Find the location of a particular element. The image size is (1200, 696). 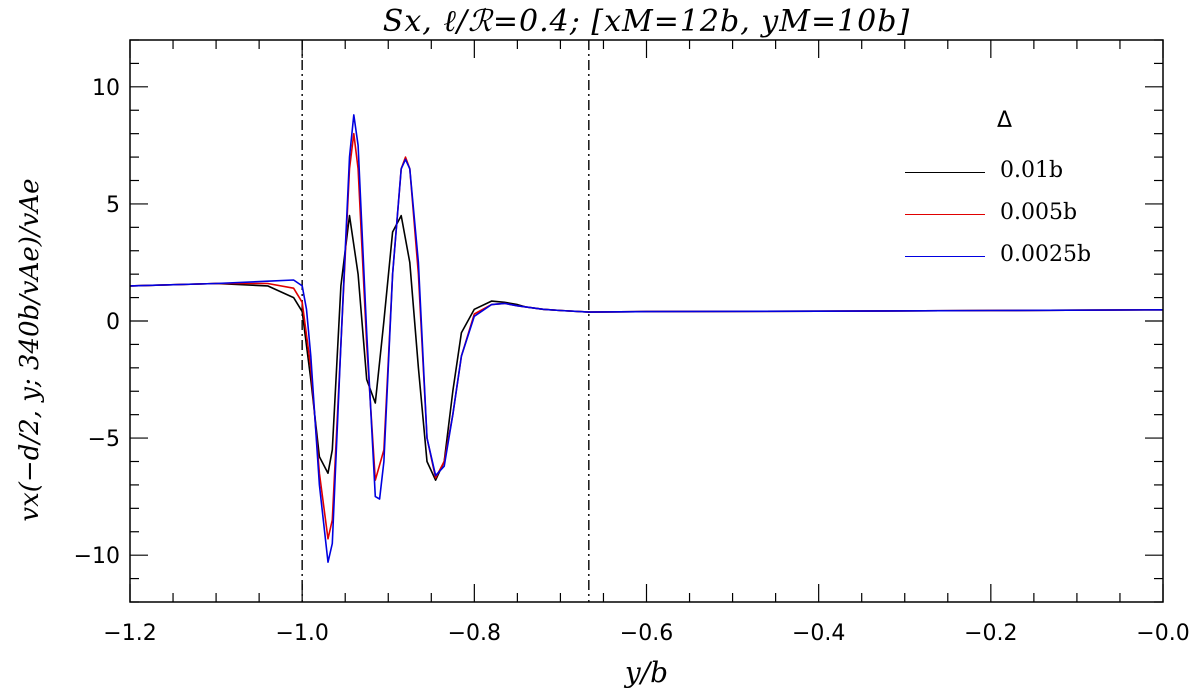

x-tick-label: −0.2 is located at coordinates (990, 633).